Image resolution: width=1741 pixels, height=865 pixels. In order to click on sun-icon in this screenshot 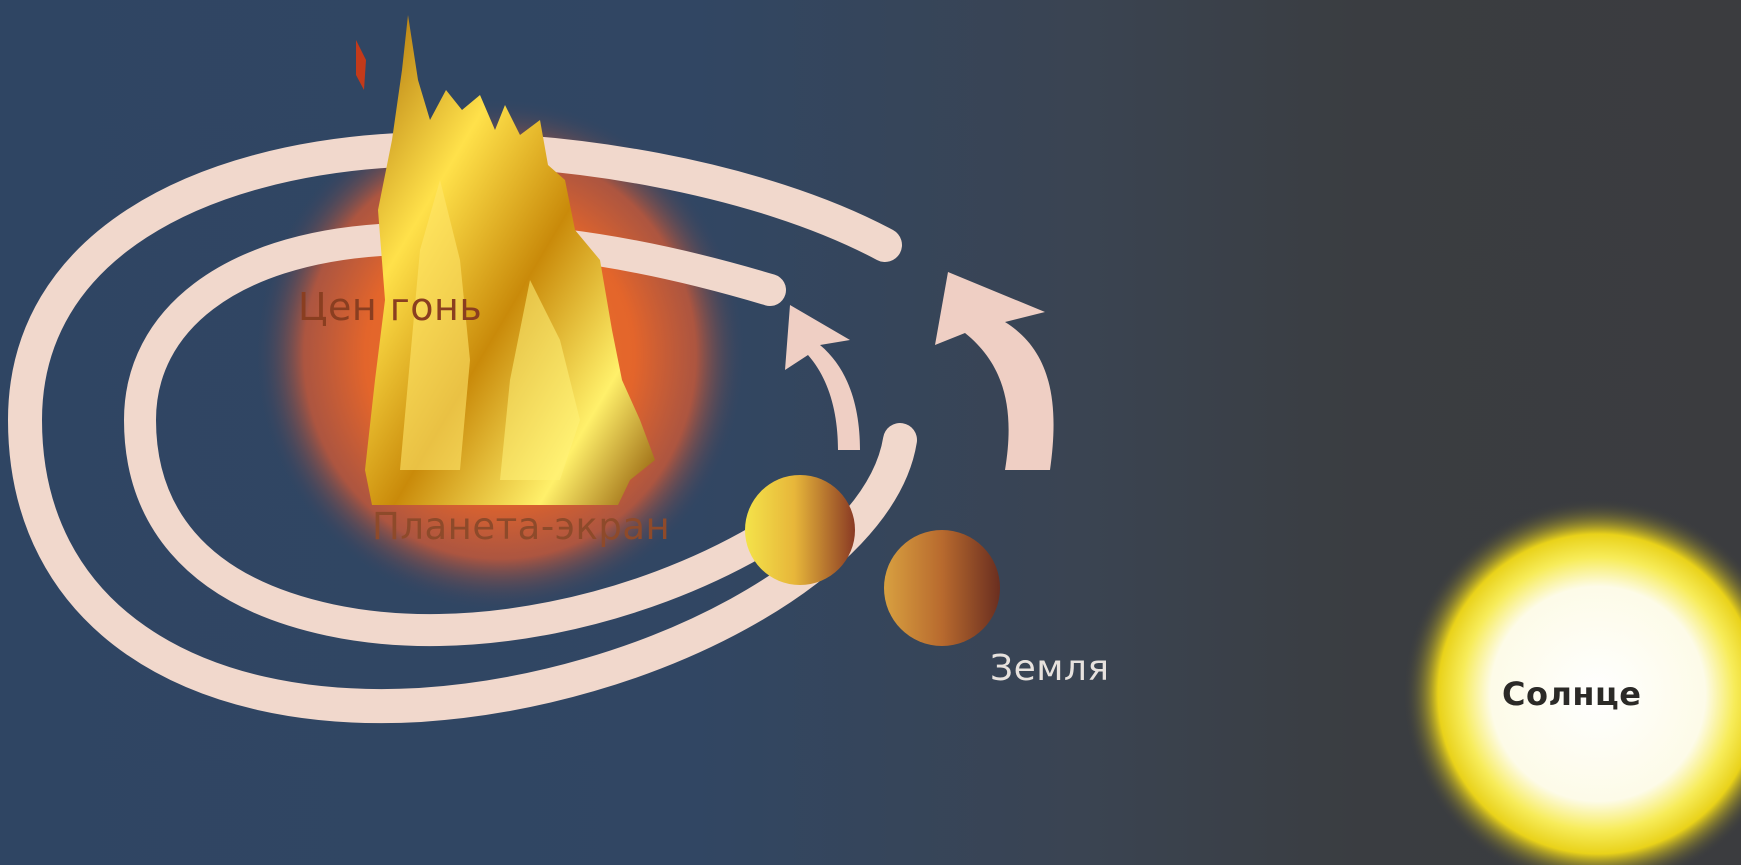, I will do `click(1572, 682)`.